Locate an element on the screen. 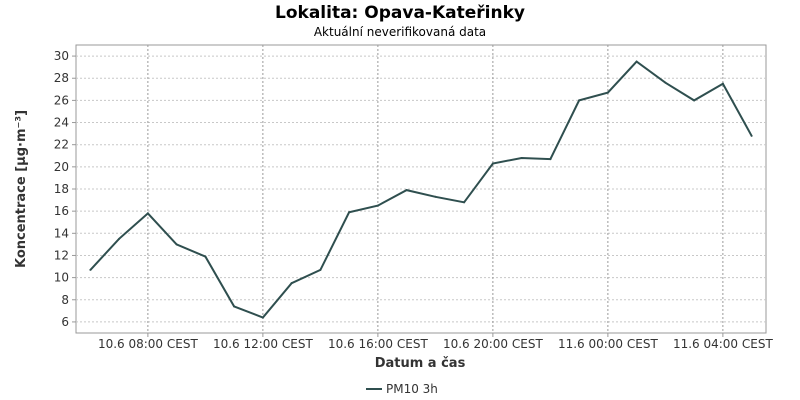 The image size is (800, 400). x-tick-label-0: 10.6 08:00 CEST is located at coordinates (148, 344).